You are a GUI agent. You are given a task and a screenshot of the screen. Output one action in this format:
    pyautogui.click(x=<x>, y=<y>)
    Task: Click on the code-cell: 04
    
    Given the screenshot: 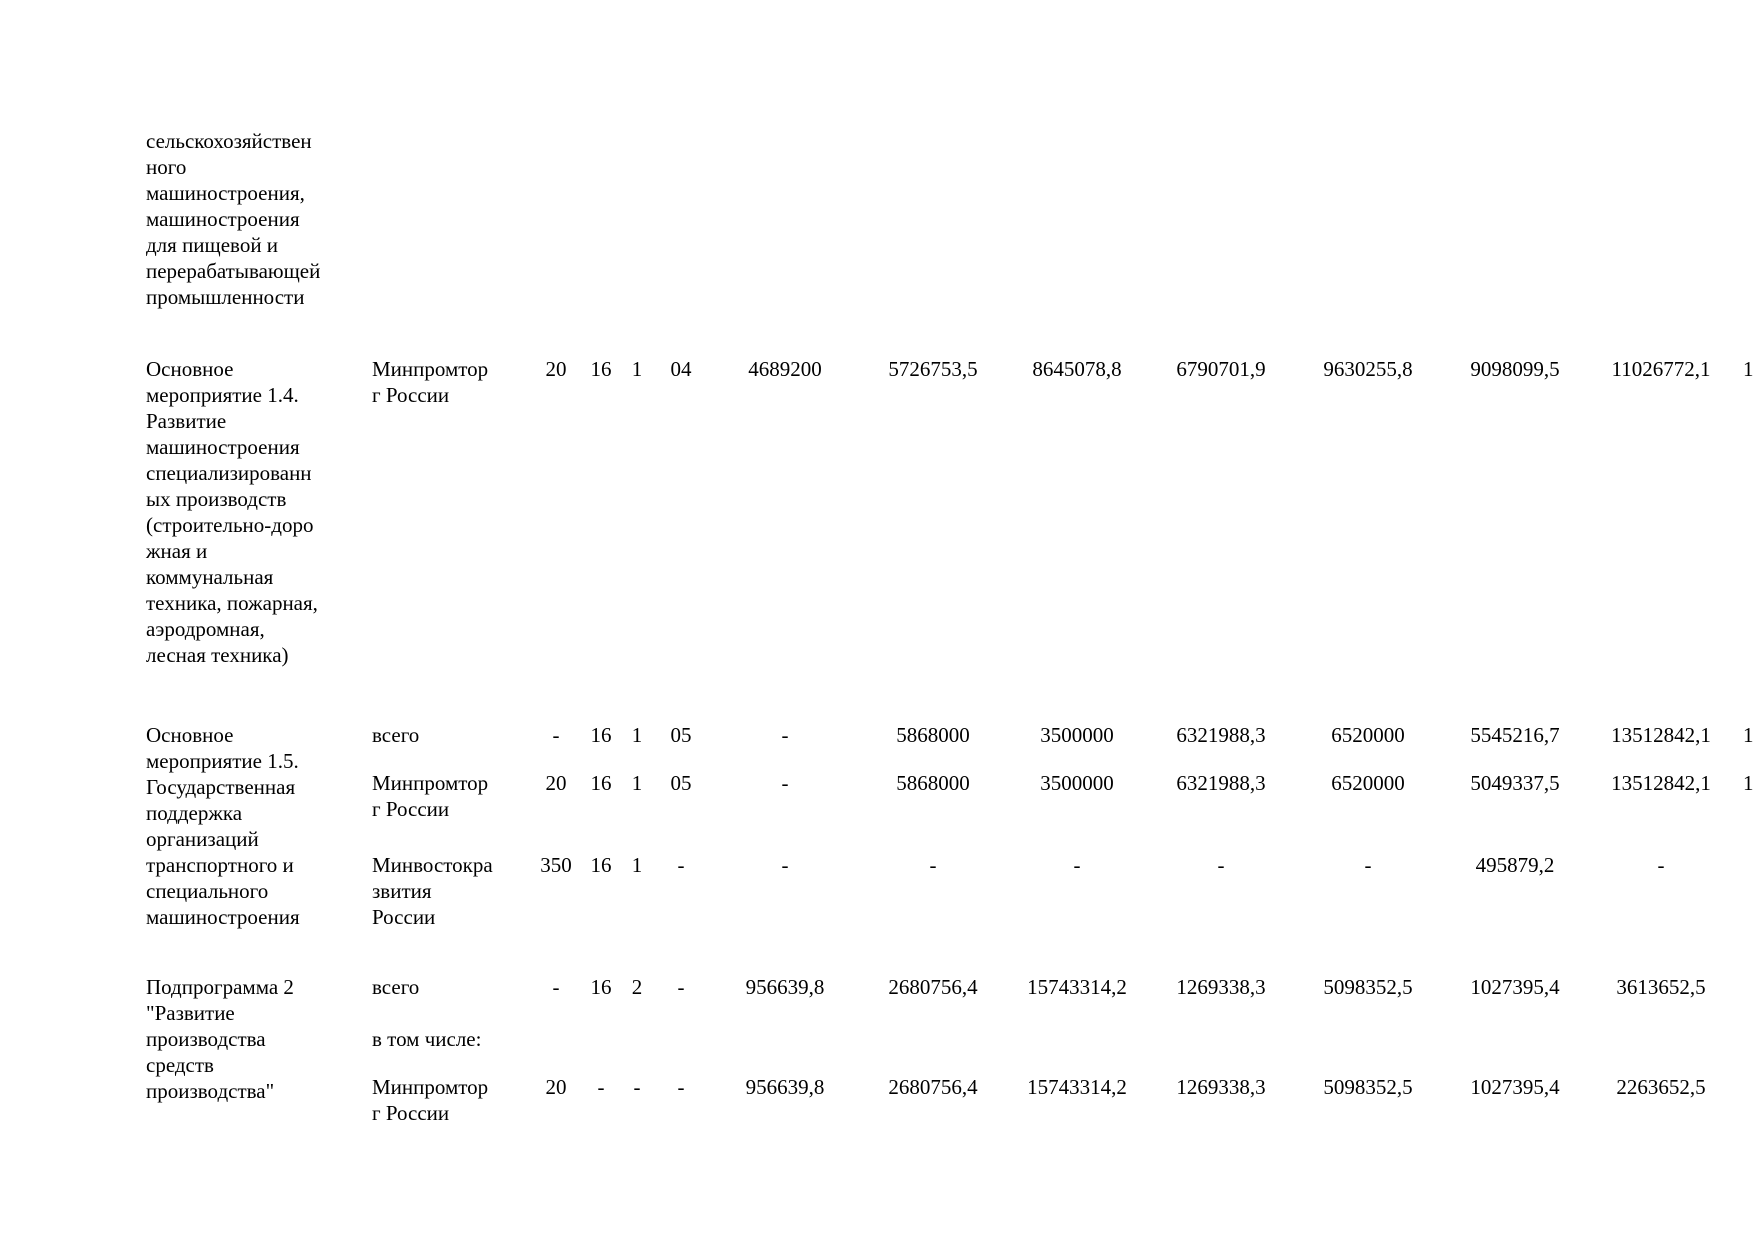 What is the action you would take?
    pyautogui.click(x=681, y=369)
    